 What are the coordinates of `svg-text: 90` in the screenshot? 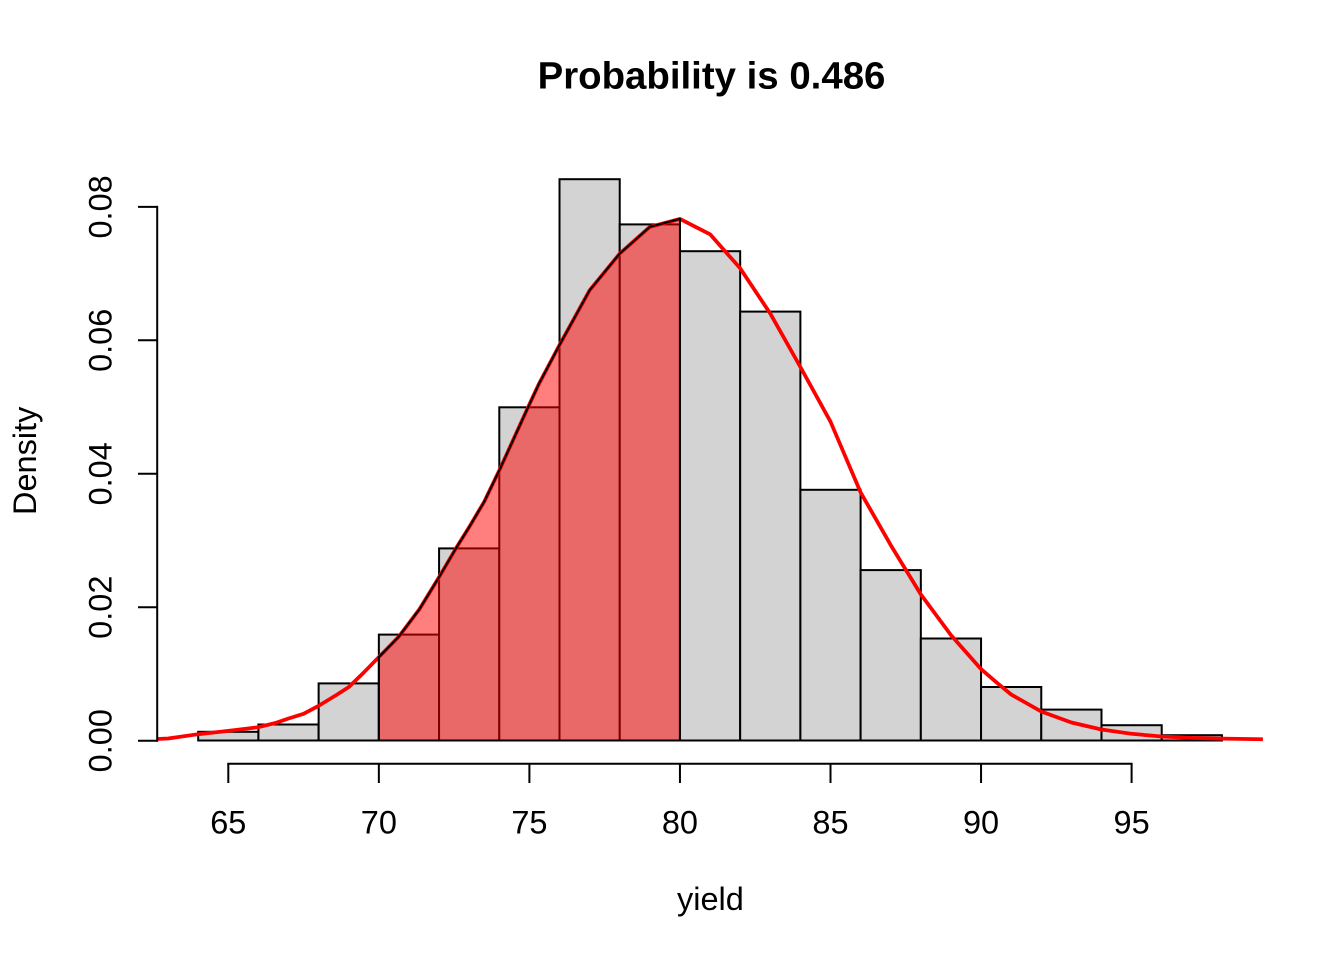 It's located at (981, 823).